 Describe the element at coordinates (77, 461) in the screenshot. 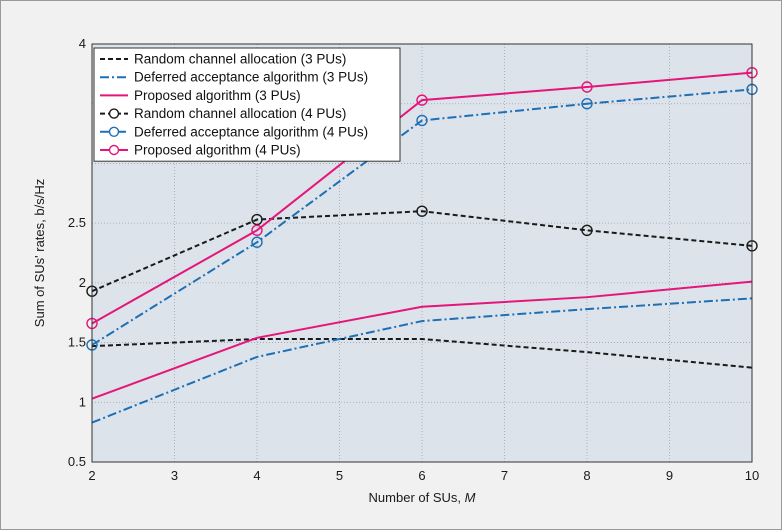

I see `y-tick-label: 0.5` at that location.